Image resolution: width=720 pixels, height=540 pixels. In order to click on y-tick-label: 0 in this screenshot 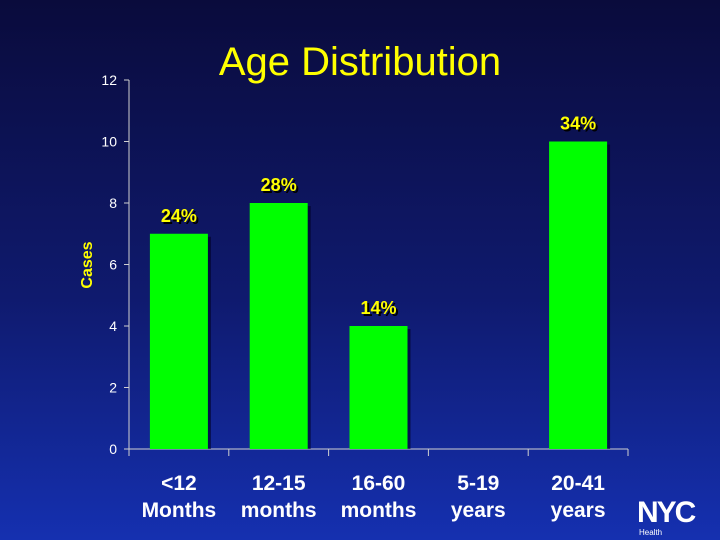, I will do `click(113, 449)`.